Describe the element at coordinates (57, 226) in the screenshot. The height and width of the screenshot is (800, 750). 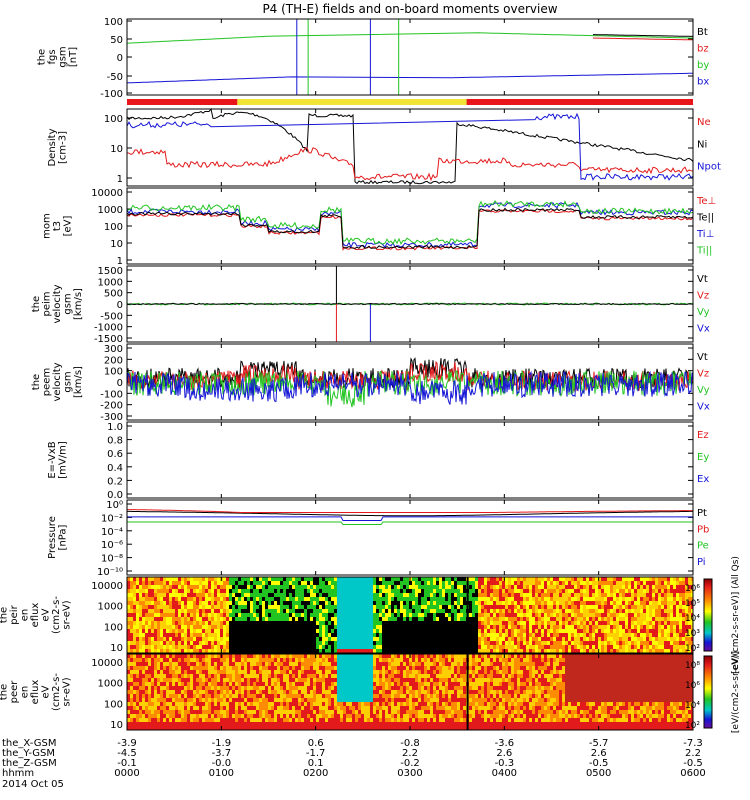
I see `ylabel-temp: t3` at that location.